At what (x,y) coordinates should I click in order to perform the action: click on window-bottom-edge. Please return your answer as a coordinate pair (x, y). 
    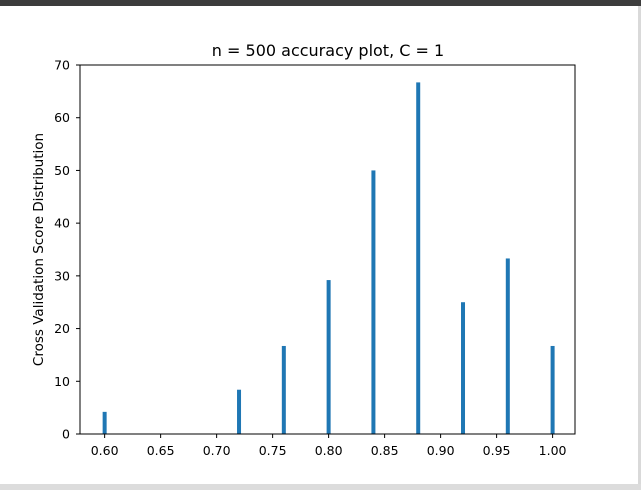
    Looking at the image, I should click on (320, 487).